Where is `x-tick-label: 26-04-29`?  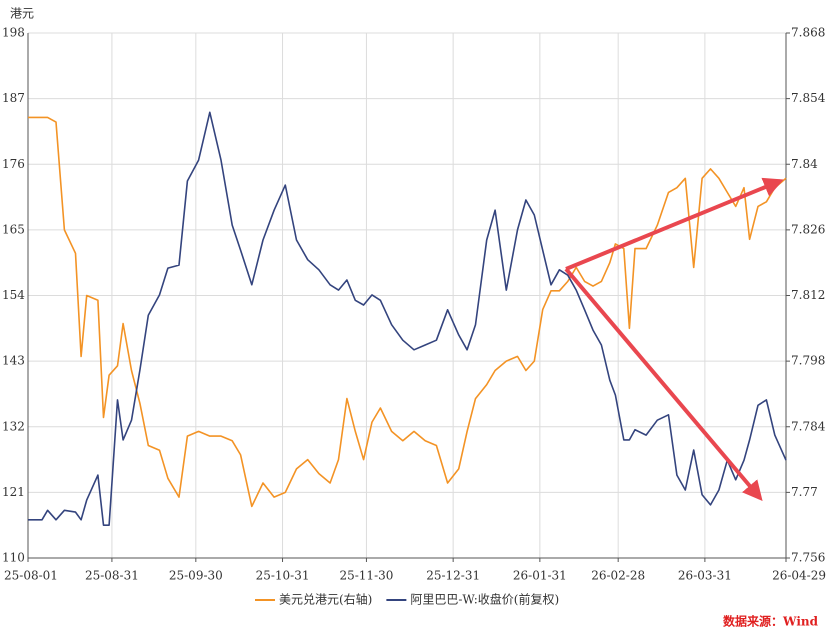
x-tick-label: 26-04-29 is located at coordinates (799, 576).